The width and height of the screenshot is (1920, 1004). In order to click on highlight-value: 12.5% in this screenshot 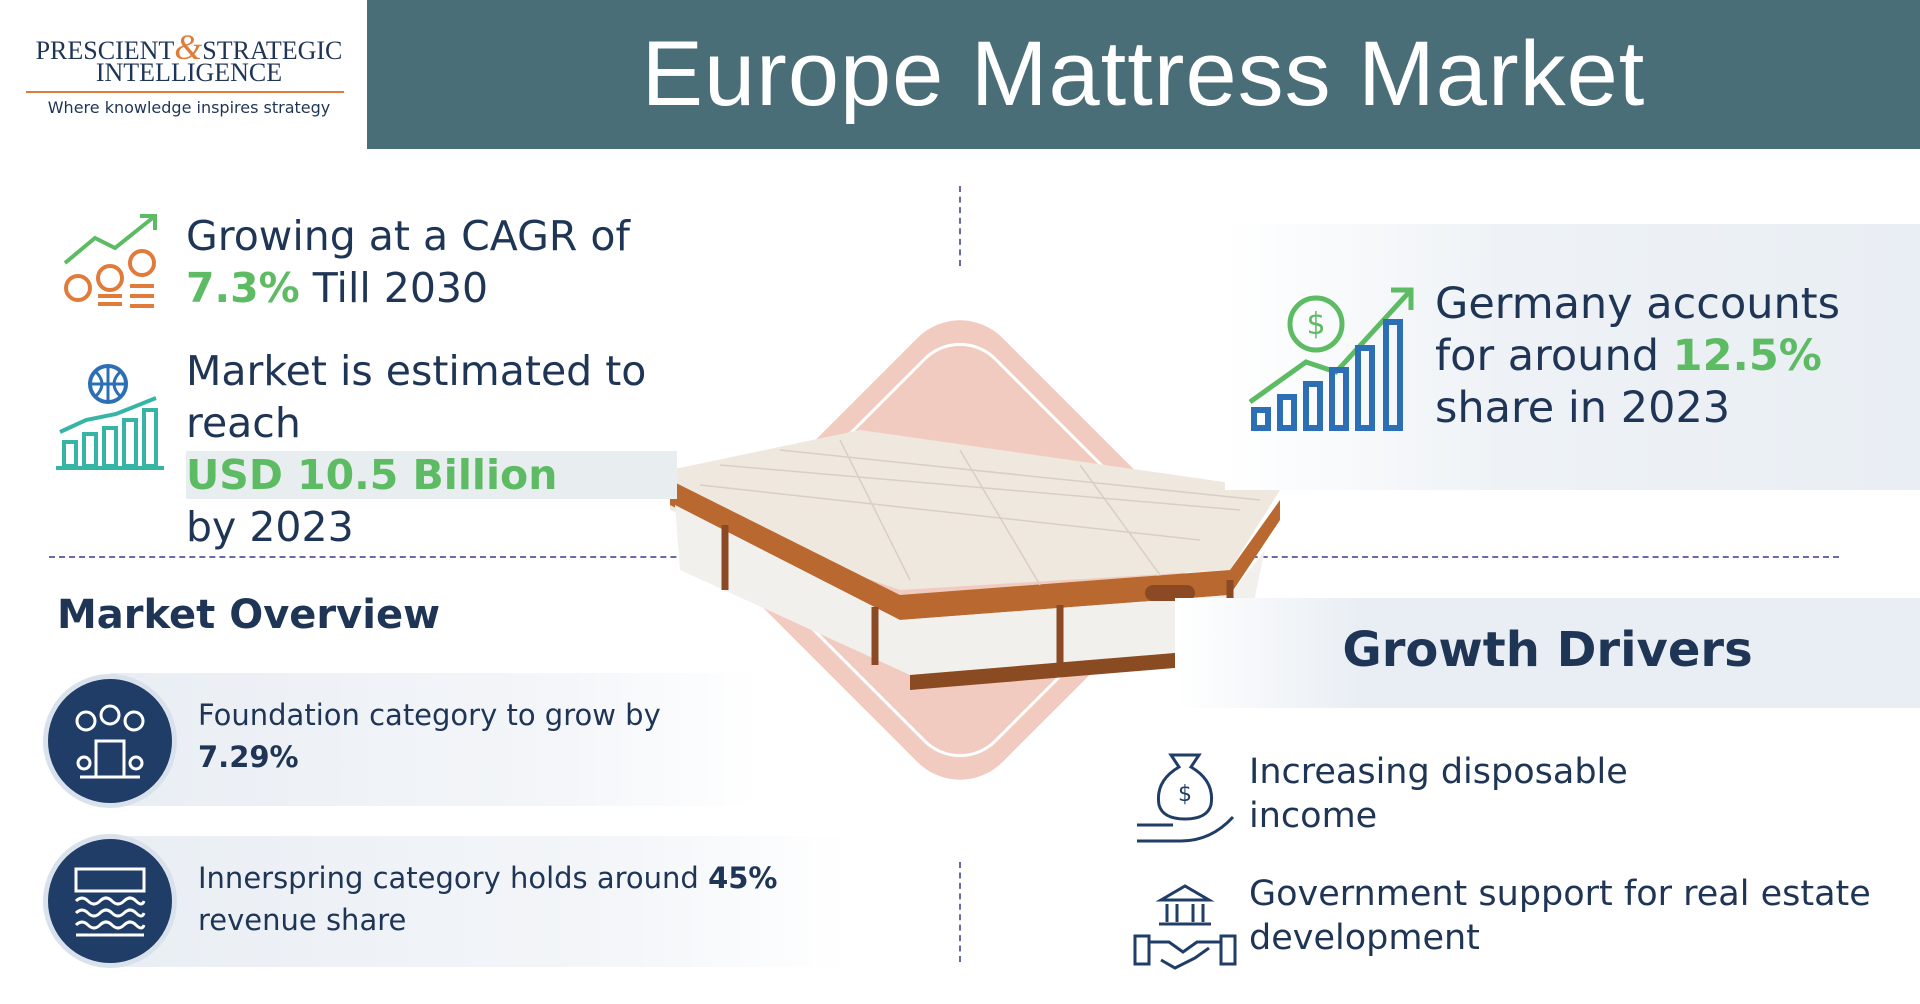, I will do `click(1747, 356)`.